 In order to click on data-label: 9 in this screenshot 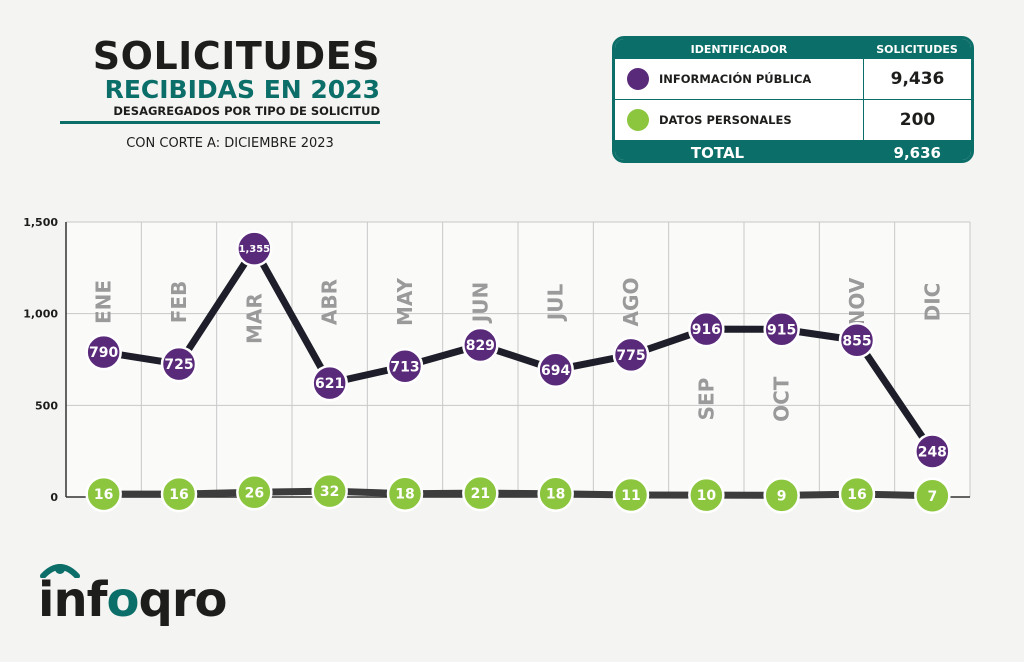, I will do `click(782, 496)`.